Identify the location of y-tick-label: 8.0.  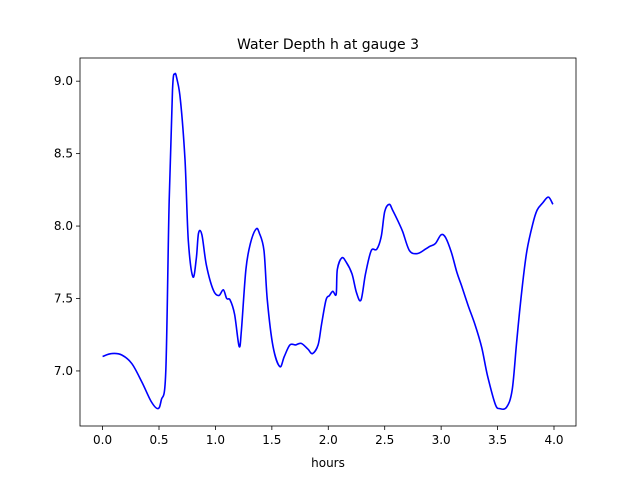
(63, 226).